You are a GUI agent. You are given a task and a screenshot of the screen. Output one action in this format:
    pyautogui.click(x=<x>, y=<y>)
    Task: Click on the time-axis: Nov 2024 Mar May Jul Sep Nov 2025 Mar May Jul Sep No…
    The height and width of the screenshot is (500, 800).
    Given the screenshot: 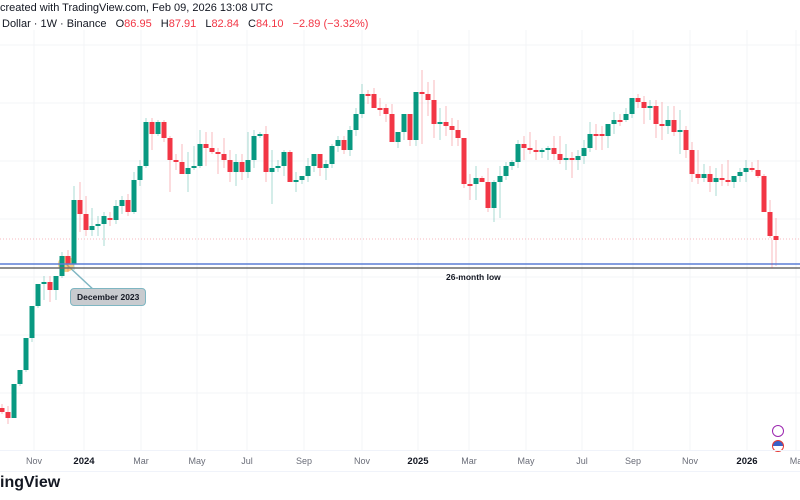 What is the action you would take?
    pyautogui.click(x=400, y=461)
    